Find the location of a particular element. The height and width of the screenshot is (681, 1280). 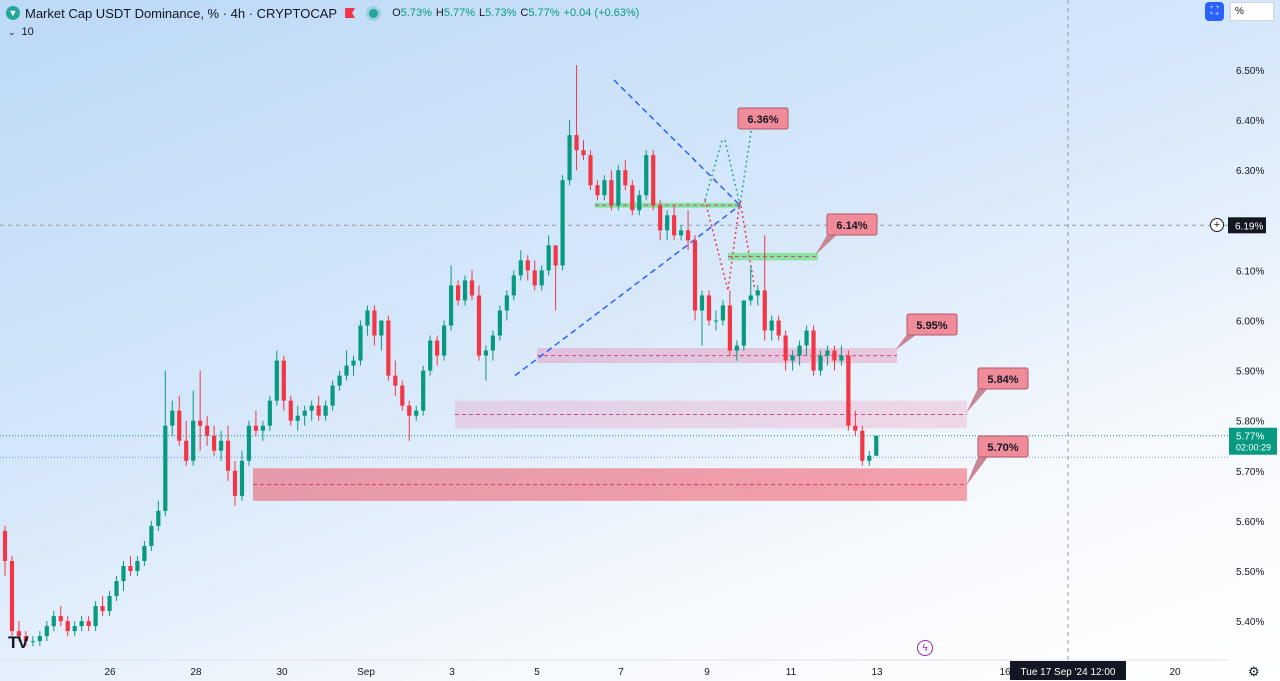

x-tick-label: 7 is located at coordinates (621, 672).